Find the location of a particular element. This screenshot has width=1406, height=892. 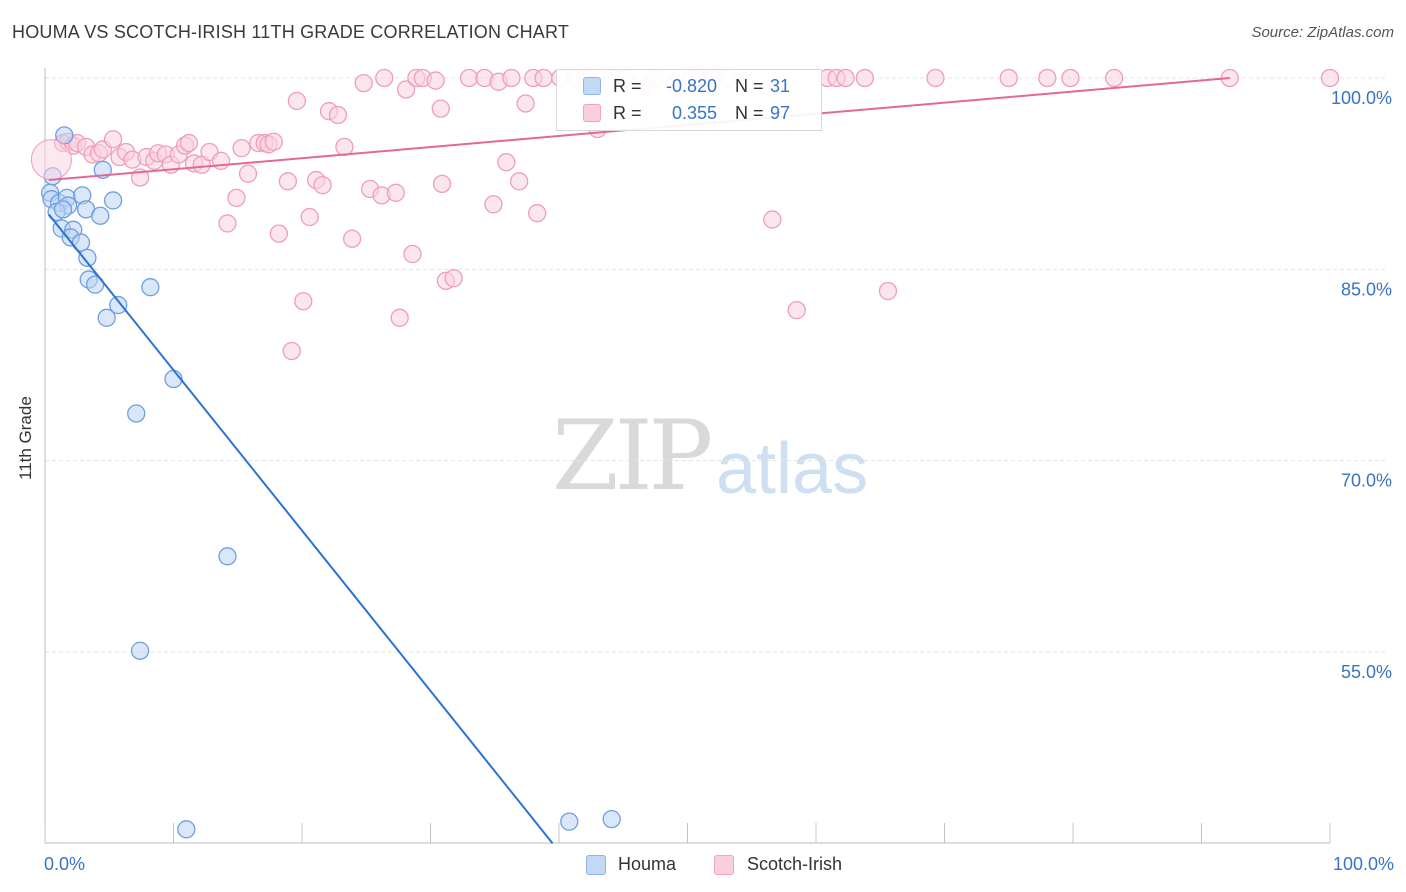

r-value: 0.355 is located at coordinates (694, 113).